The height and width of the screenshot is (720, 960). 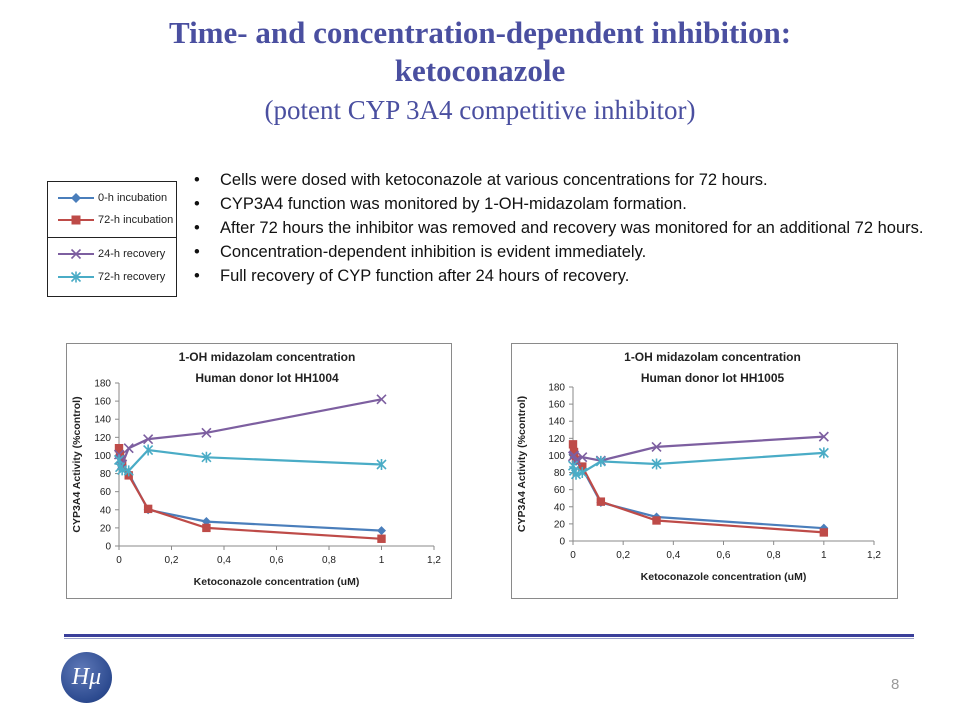 What do you see at coordinates (329, 560) in the screenshot?
I see `x-tick-label: 0,8` at bounding box center [329, 560].